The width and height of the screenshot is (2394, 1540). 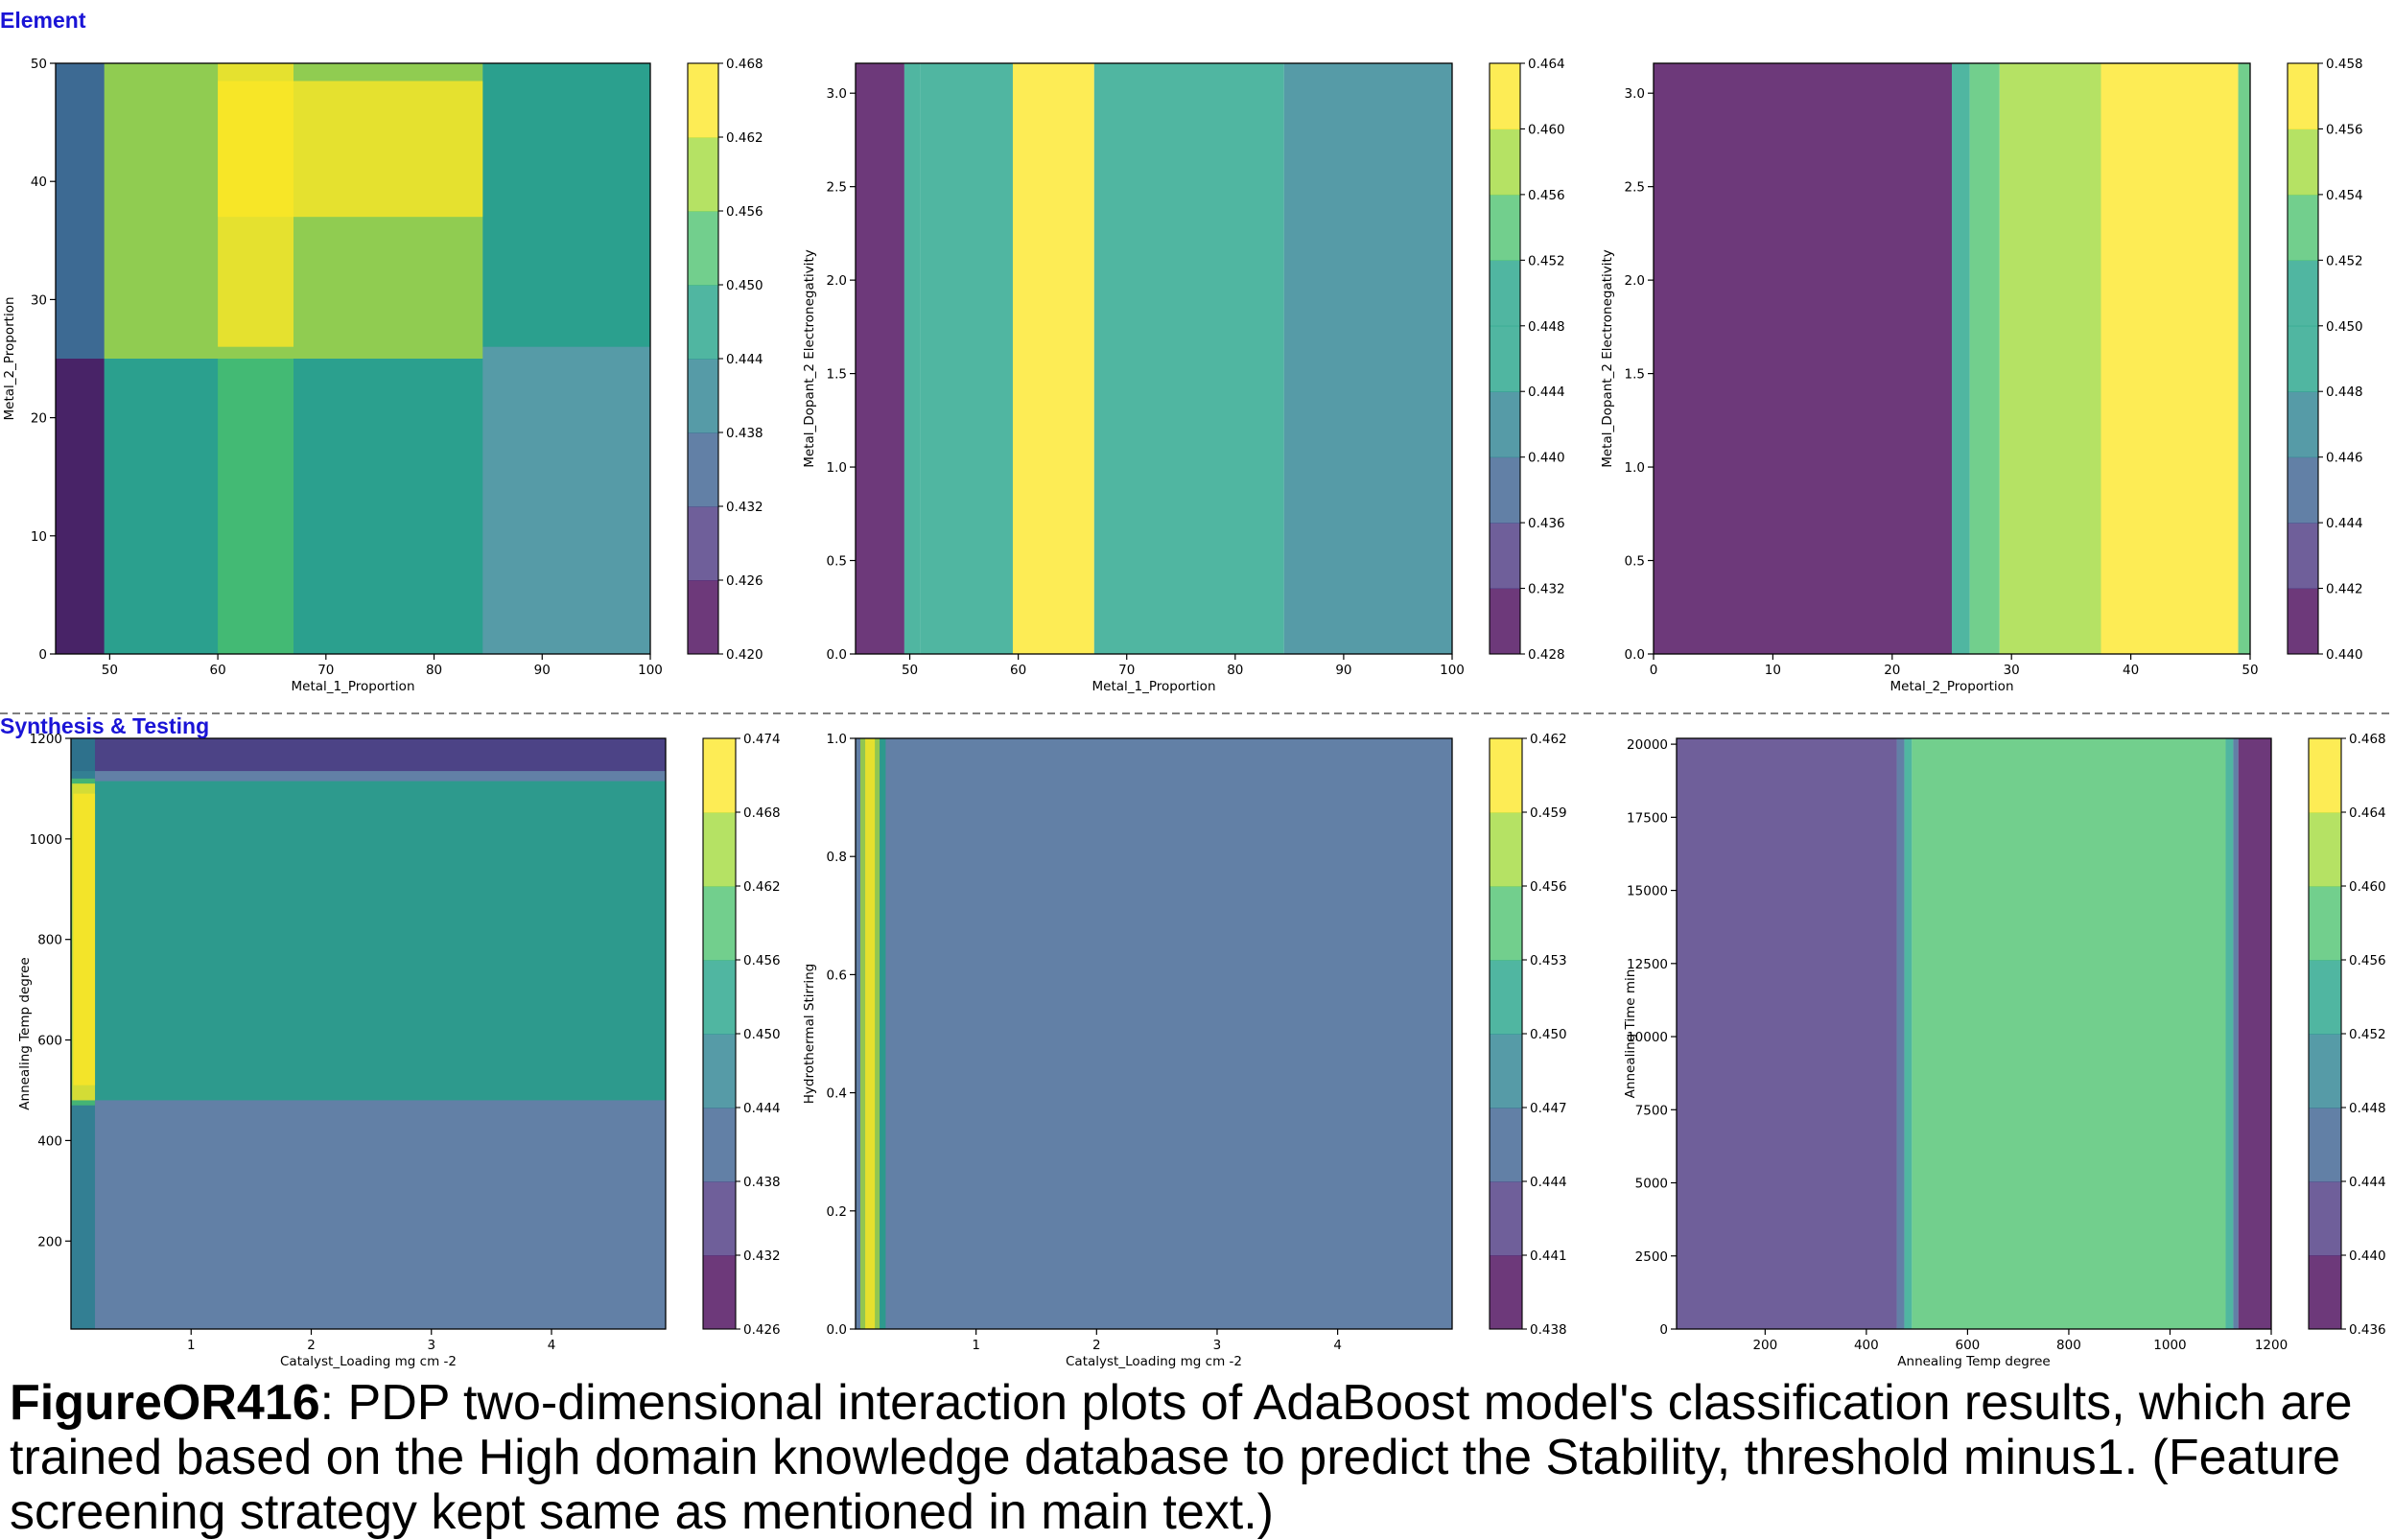 What do you see at coordinates (49, 1041) in the screenshot?
I see `y-tick-label: 600` at bounding box center [49, 1041].